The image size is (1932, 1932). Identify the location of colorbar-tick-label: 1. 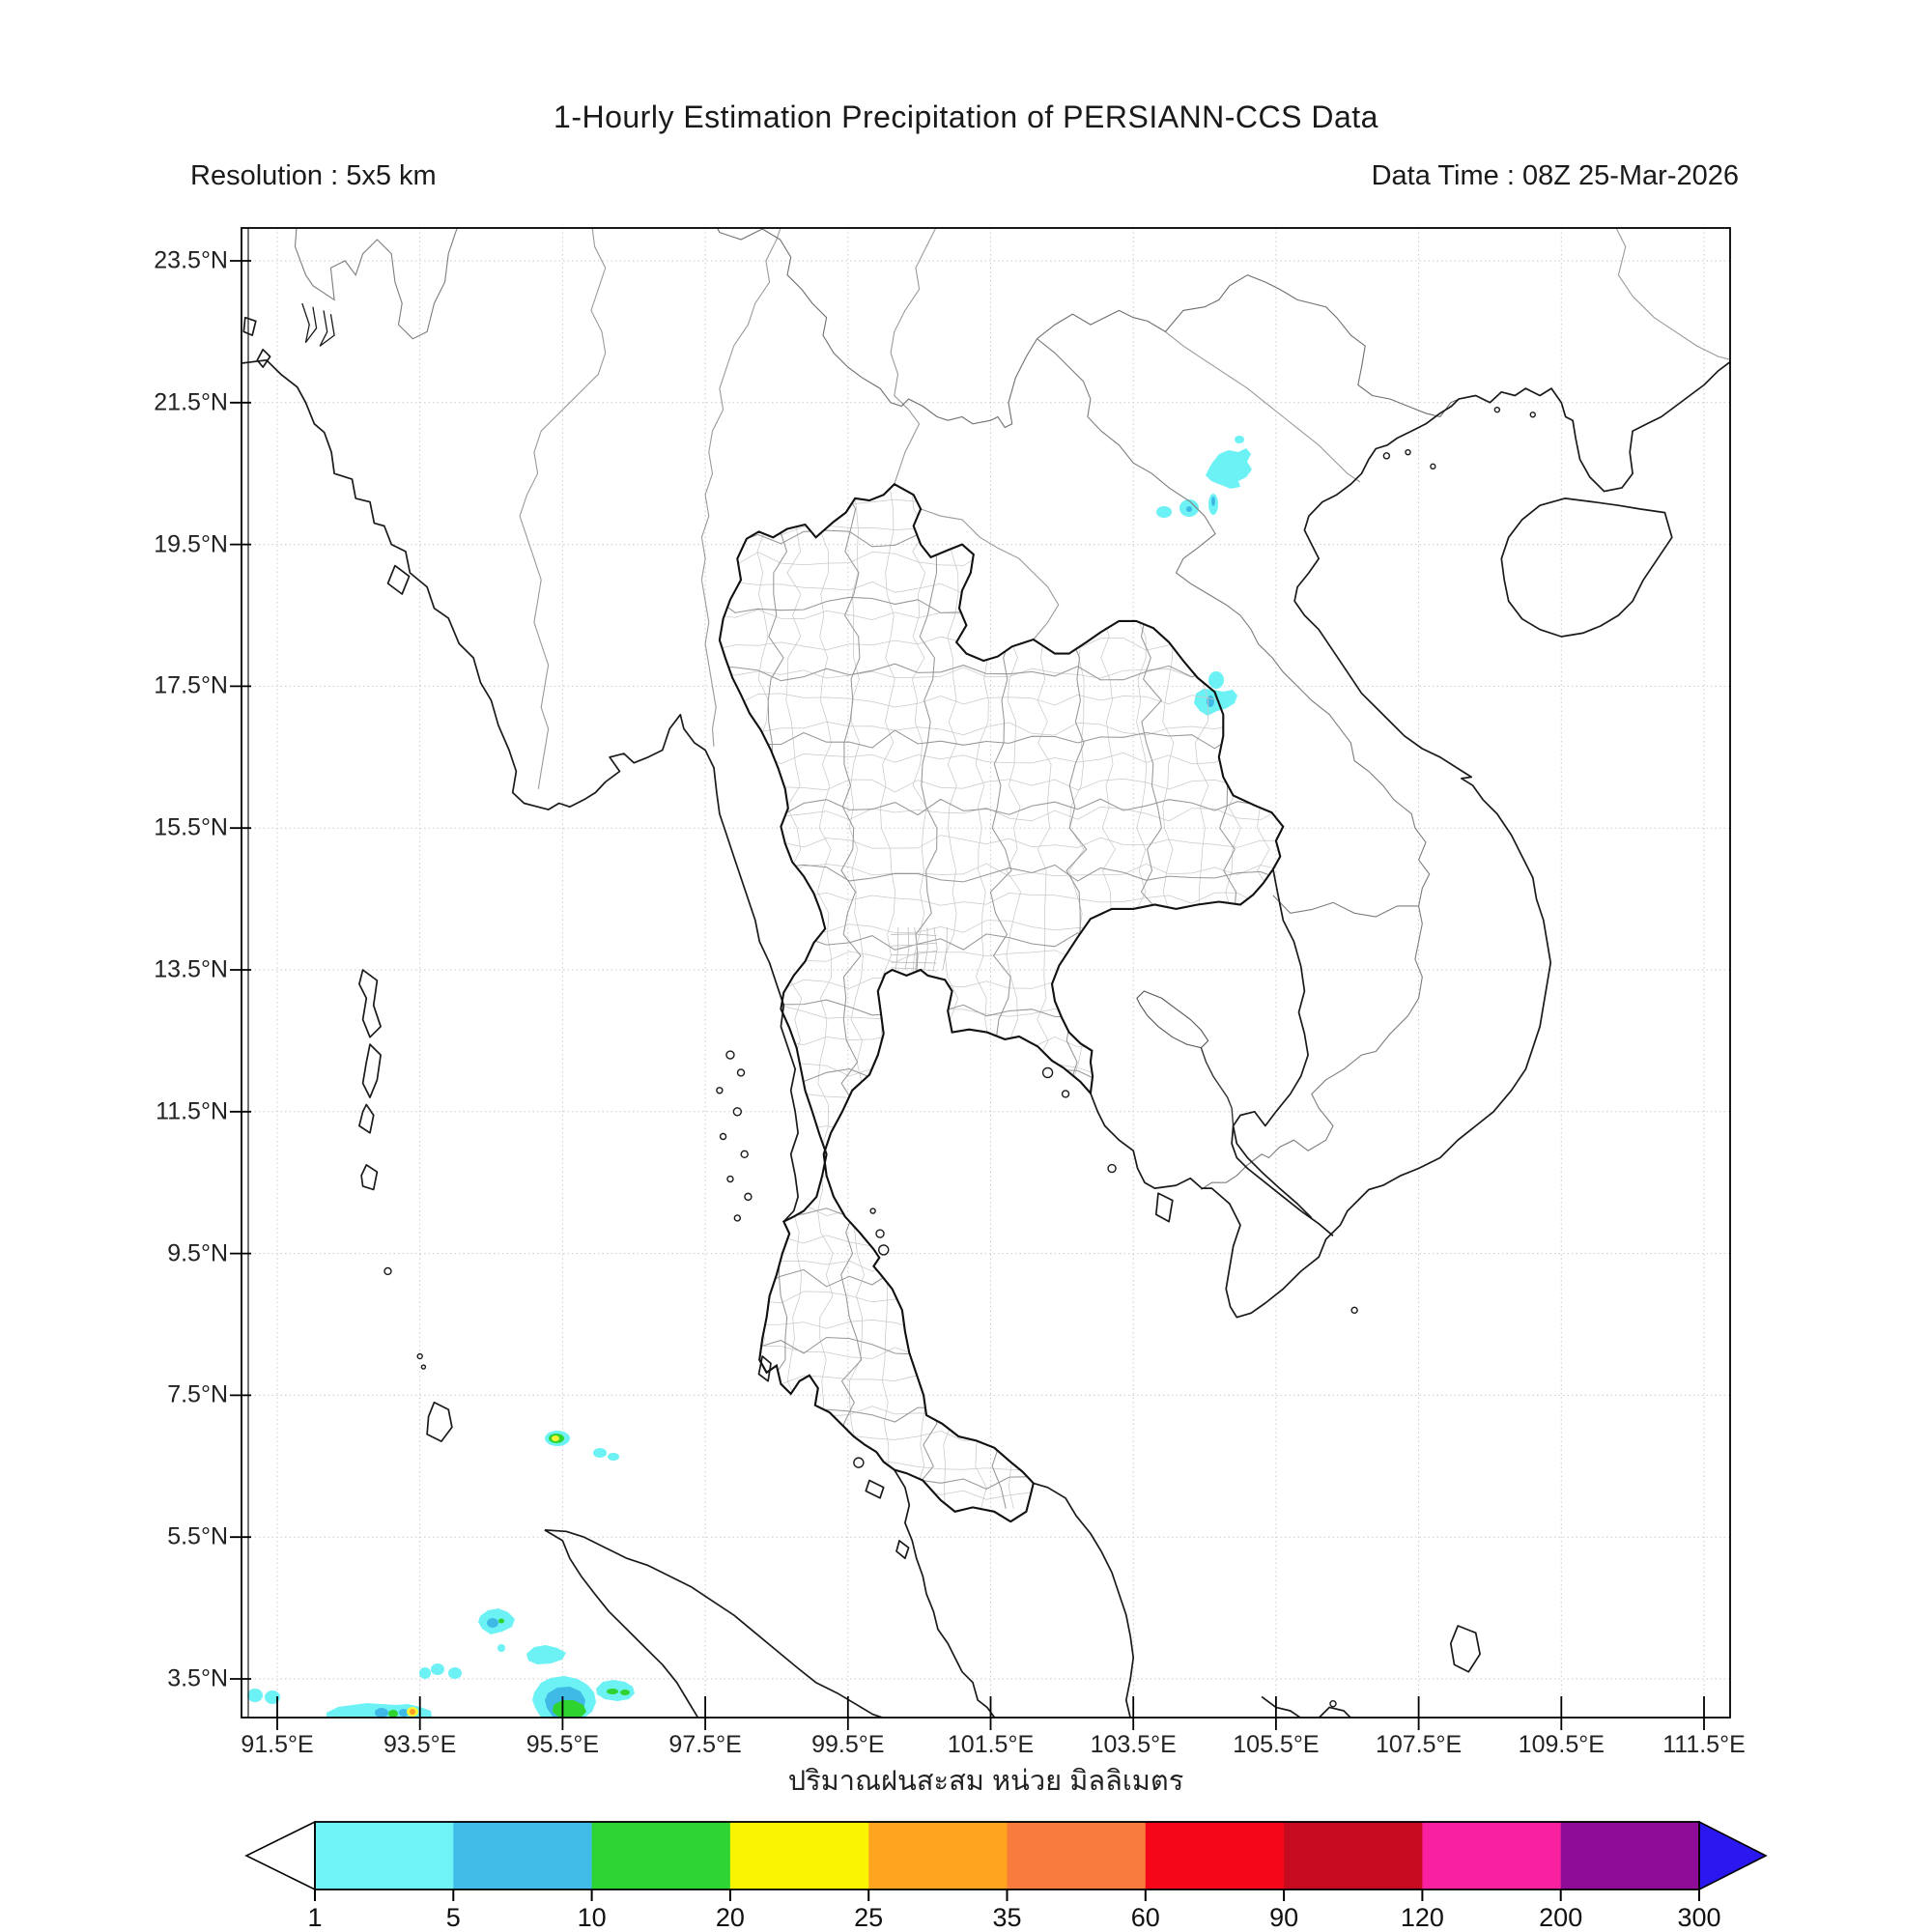
(315, 1917).